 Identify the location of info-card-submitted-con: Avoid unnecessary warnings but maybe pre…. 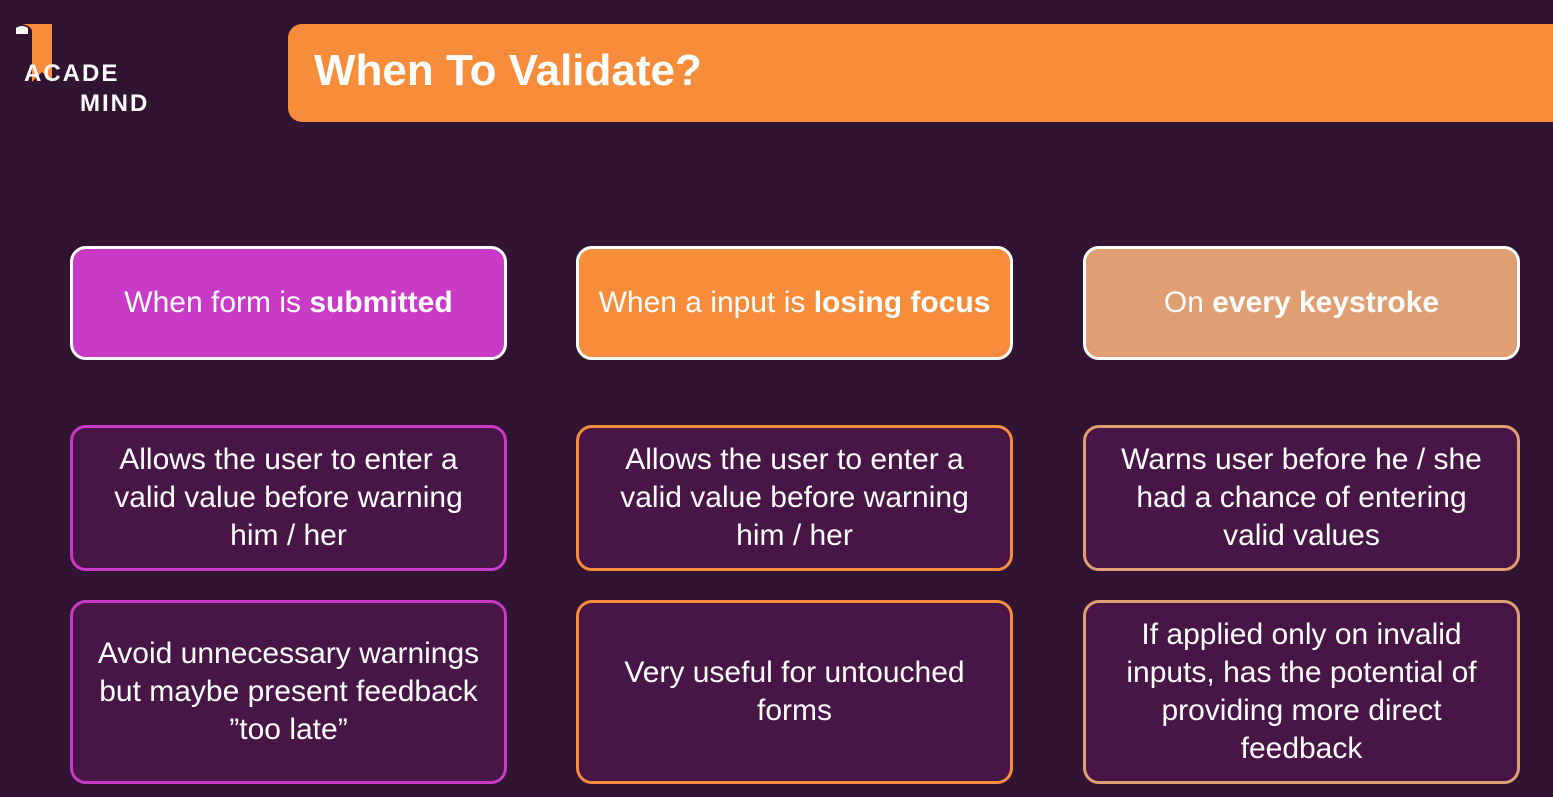
(288, 692).